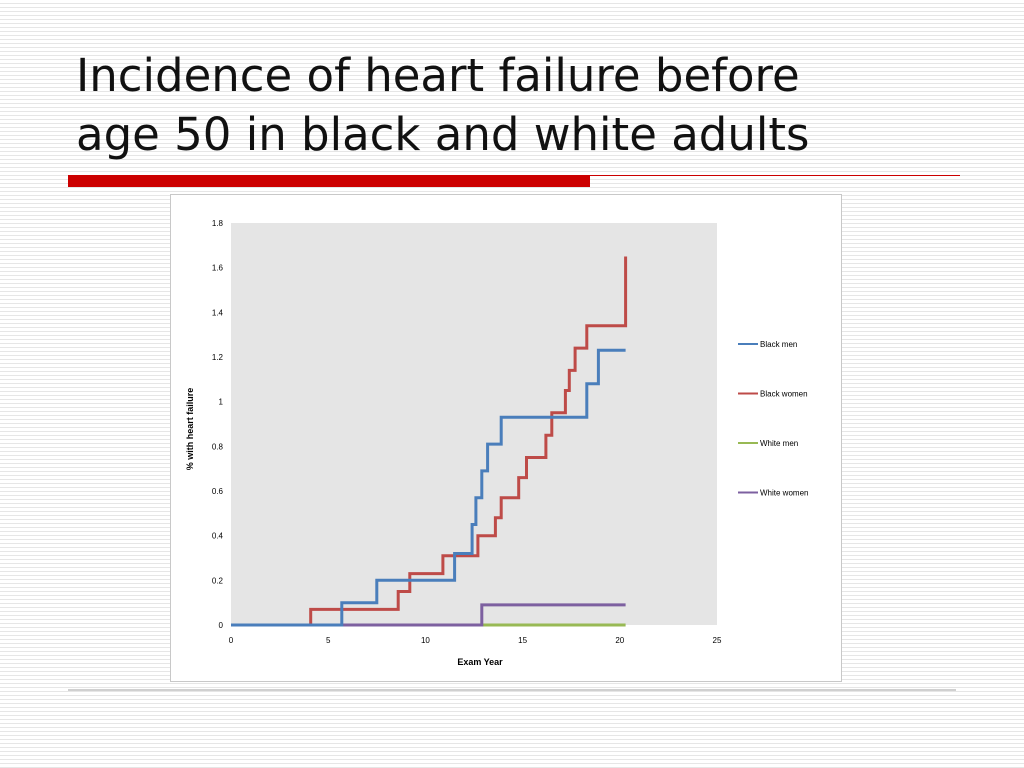 The width and height of the screenshot is (1024, 768). Describe the element at coordinates (778, 344) in the screenshot. I see `legend-label-black-men: Black men` at that location.